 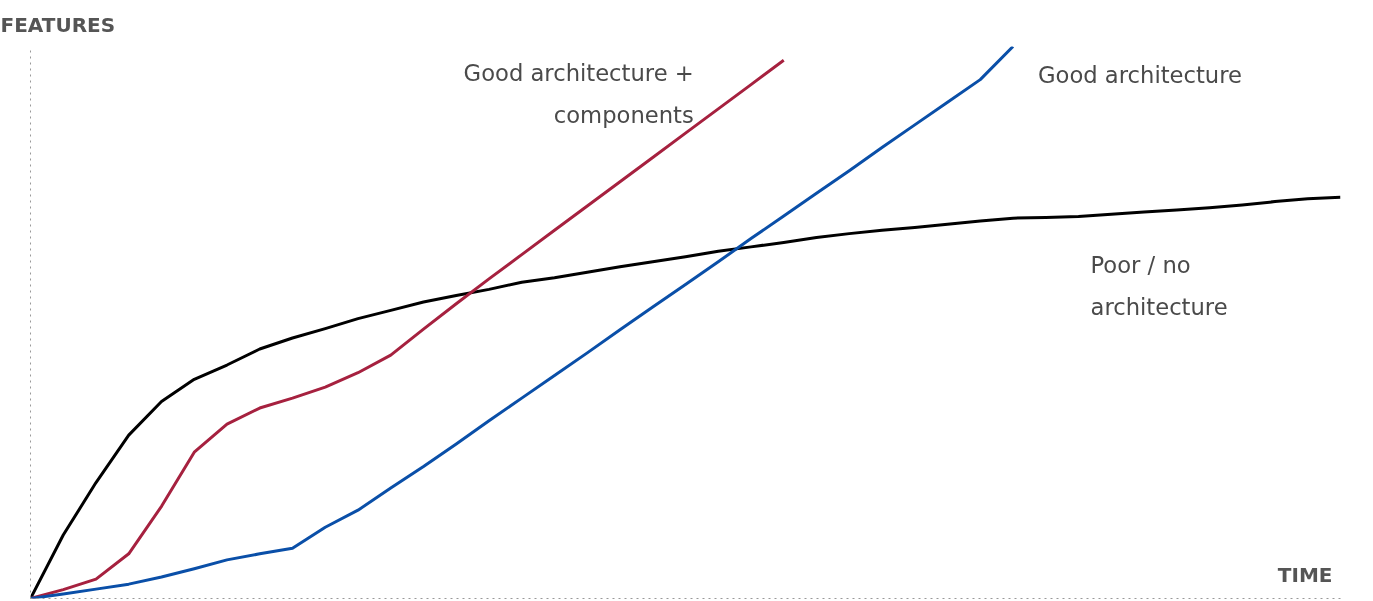 I want to click on series-label: Good architecture + components, so click(x=578, y=94).